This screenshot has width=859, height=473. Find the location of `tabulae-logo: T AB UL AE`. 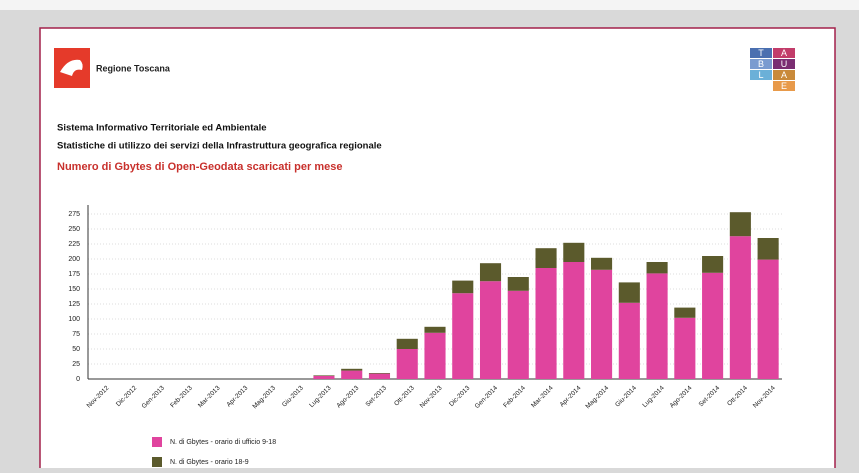

tabulae-logo: T AB UL AE is located at coordinates (772, 69).